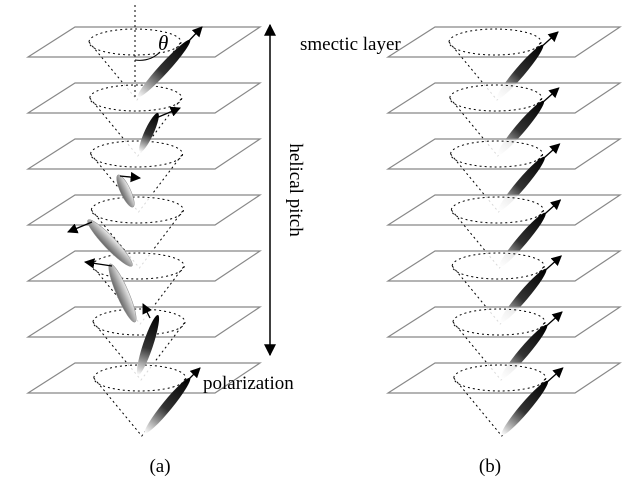 The image size is (637, 484). I want to click on polarization-label: polarization, so click(248, 383).